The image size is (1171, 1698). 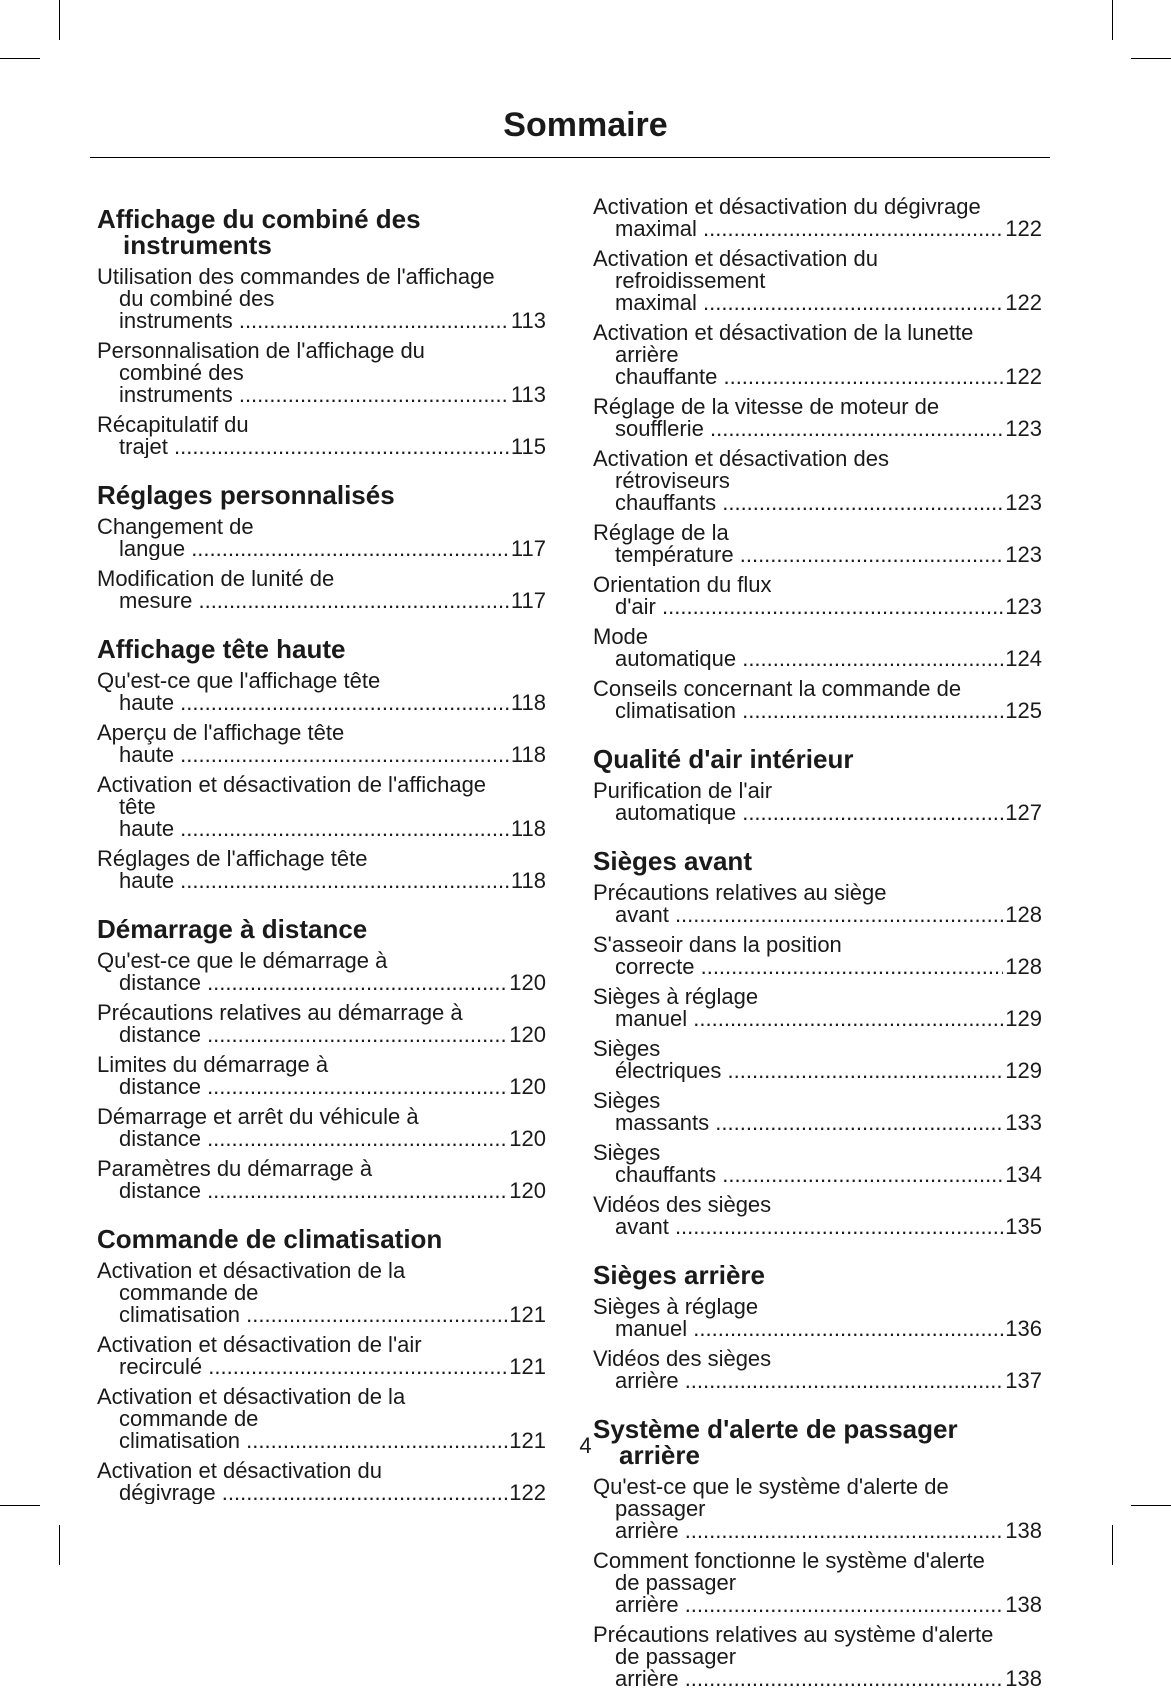 What do you see at coordinates (1022, 1328) in the screenshot?
I see `entry-page: 136` at bounding box center [1022, 1328].